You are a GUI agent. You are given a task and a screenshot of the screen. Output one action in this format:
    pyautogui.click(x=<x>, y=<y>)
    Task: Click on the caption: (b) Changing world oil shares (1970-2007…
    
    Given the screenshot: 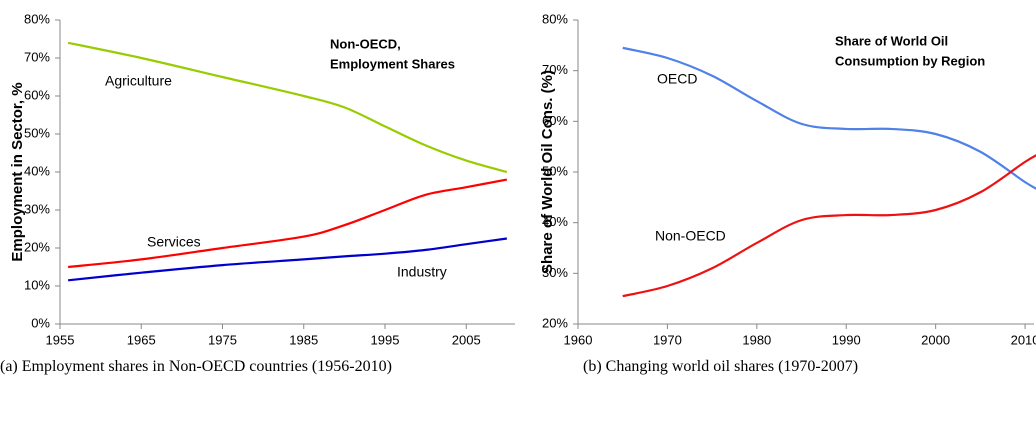 What is the action you would take?
    pyautogui.click(x=721, y=366)
    